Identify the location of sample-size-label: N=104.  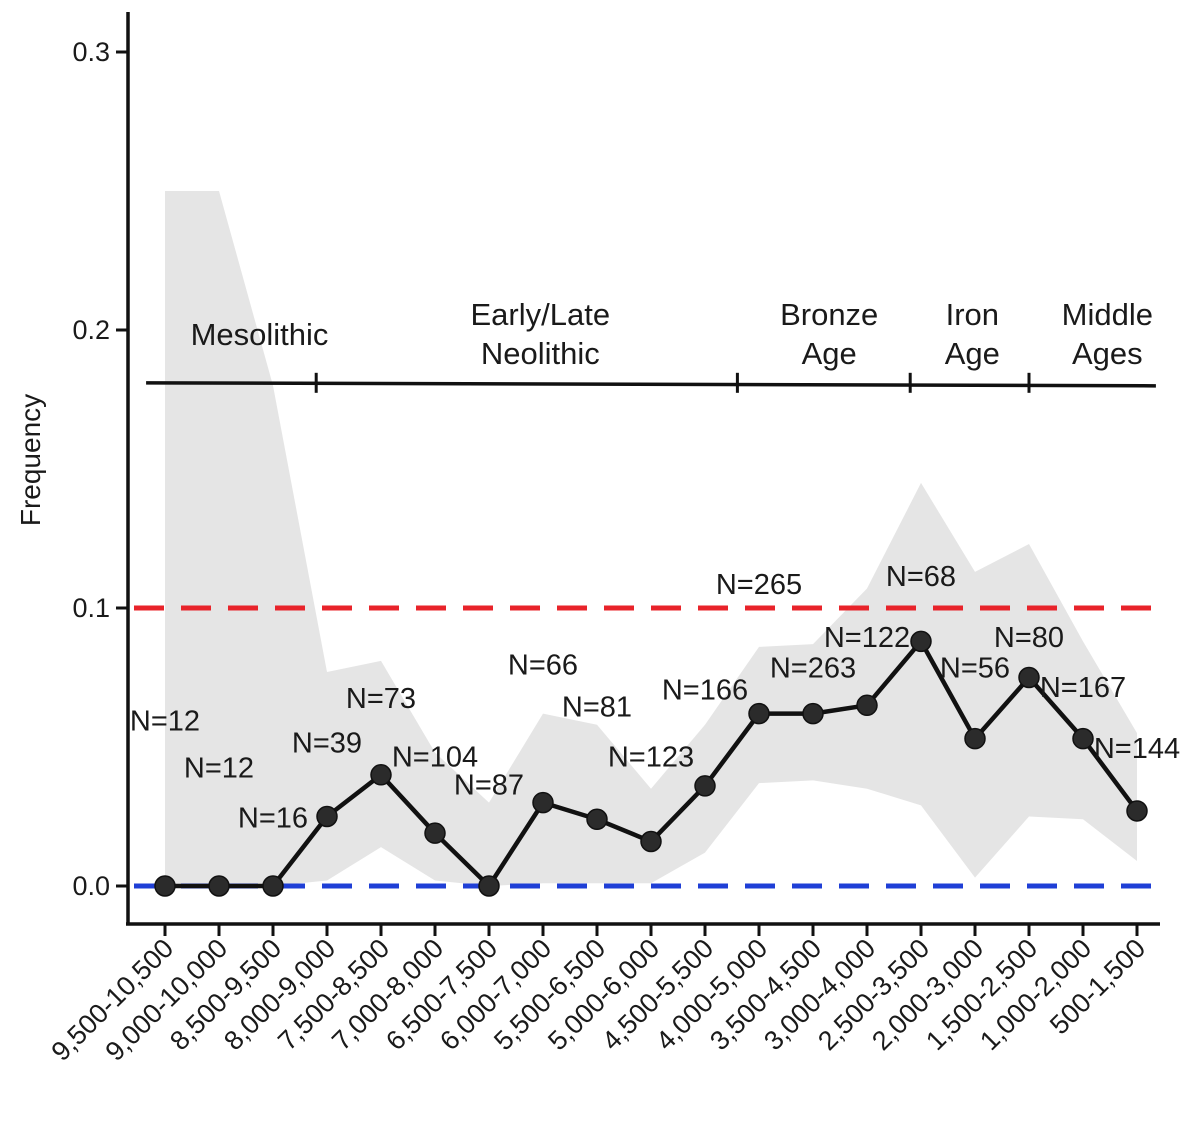
(435, 757).